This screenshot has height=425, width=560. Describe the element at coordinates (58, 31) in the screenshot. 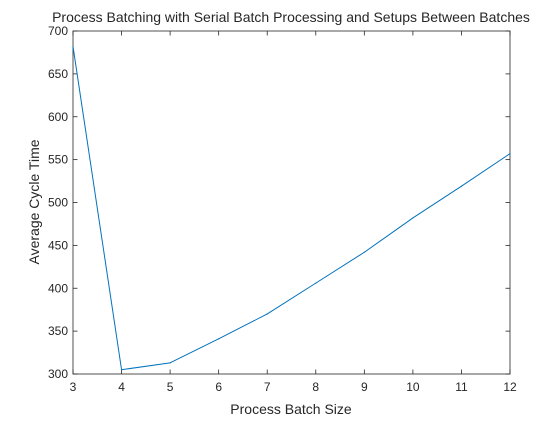

I see `y-tick-label: 700` at that location.